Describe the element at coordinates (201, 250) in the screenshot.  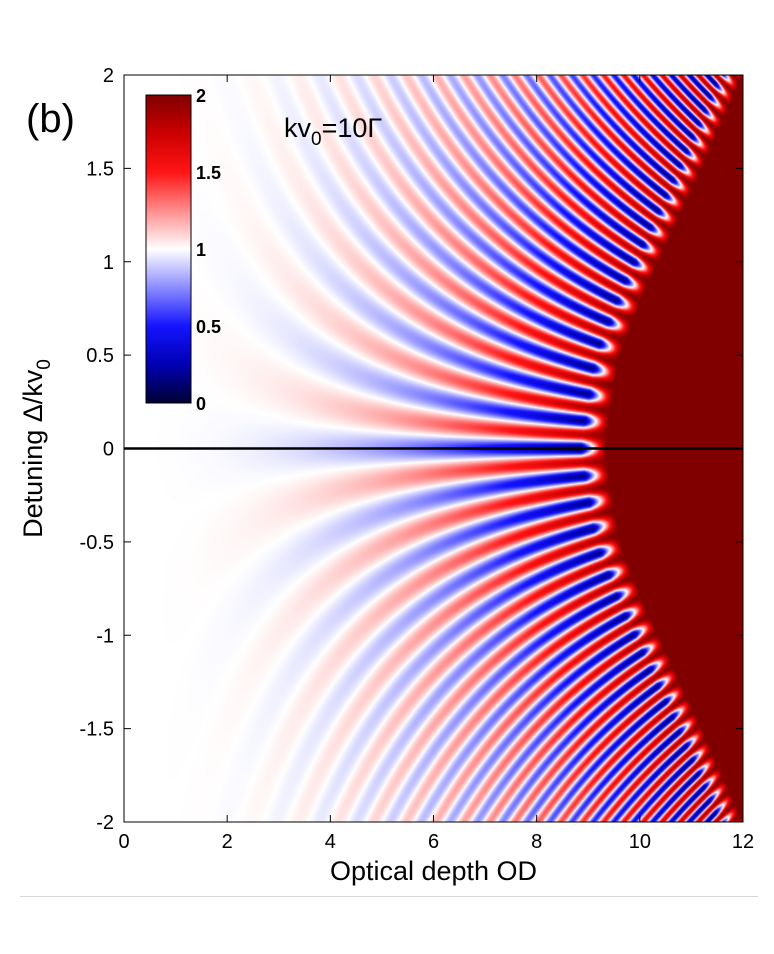
I see `colorbar-tick-label: 1` at that location.